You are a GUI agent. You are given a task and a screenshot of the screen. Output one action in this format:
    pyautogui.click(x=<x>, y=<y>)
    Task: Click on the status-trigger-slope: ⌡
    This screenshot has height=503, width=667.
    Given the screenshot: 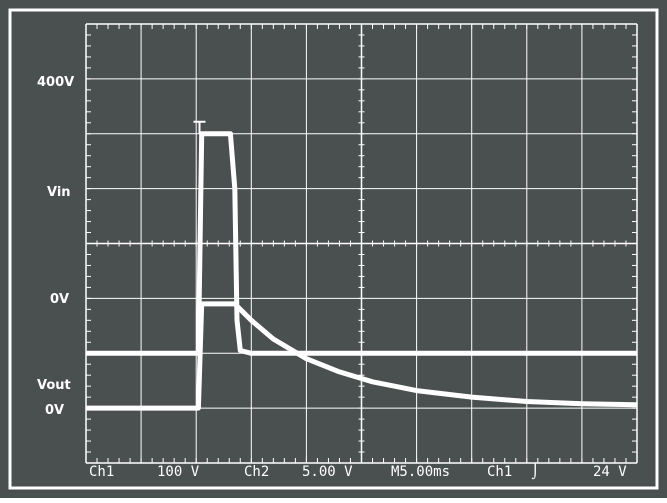 What is the action you would take?
    pyautogui.click(x=535, y=471)
    